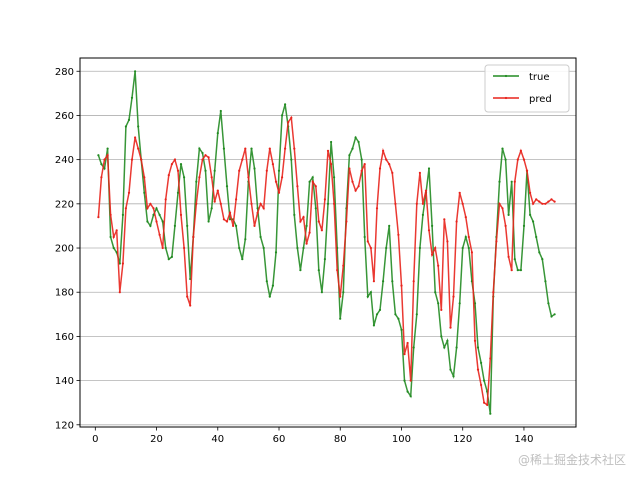 This screenshot has width=640, height=480. I want to click on legend-marker-true, so click(506, 76).